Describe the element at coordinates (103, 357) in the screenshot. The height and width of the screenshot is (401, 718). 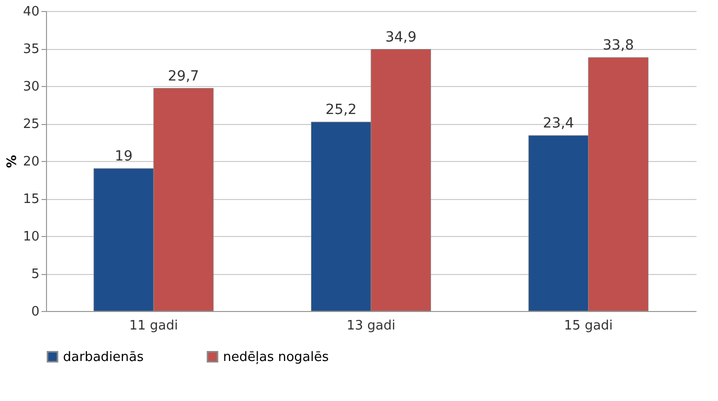
I see `legend-label: darbadienās` at that location.